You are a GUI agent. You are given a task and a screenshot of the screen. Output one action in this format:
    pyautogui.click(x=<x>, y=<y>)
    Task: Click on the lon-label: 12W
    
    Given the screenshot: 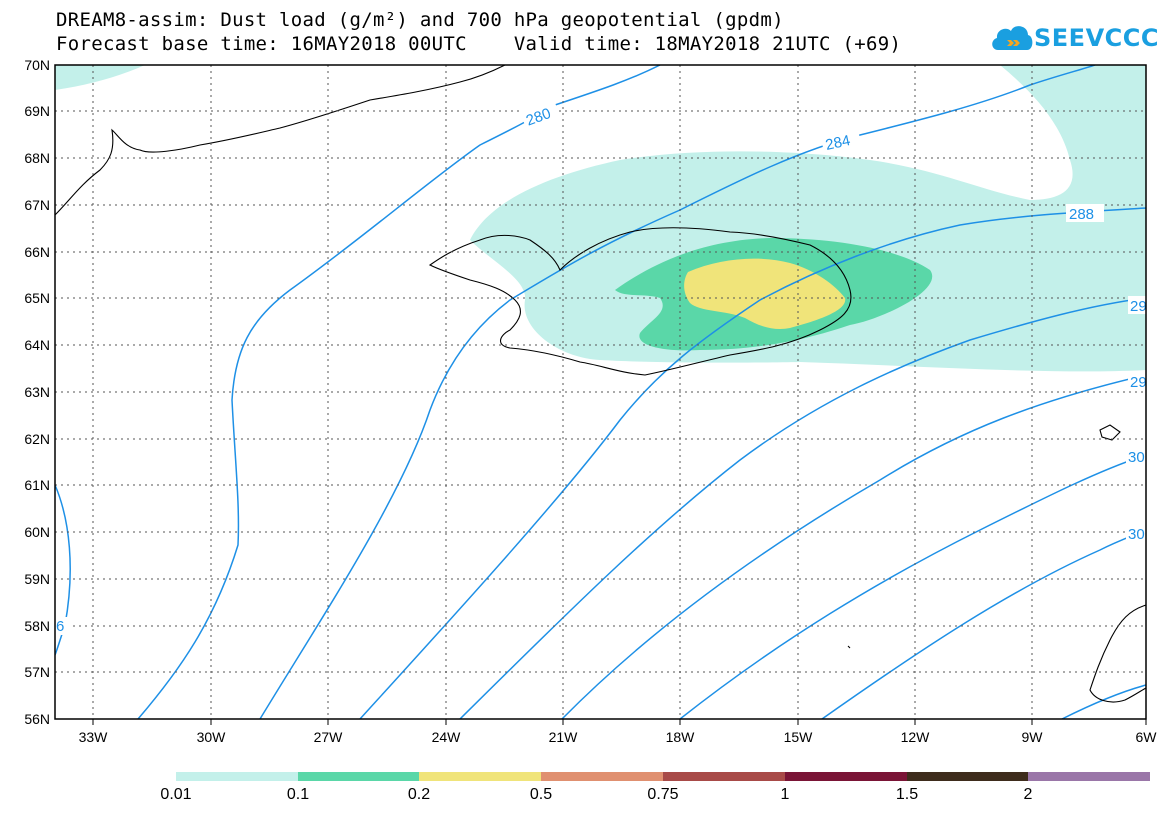 What is the action you would take?
    pyautogui.click(x=915, y=737)
    